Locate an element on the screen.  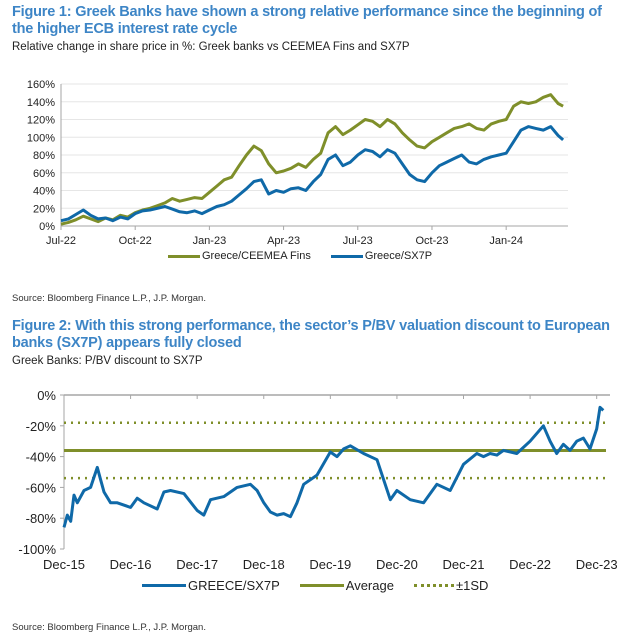
legend-label: Average is located at coordinates (369, 585).